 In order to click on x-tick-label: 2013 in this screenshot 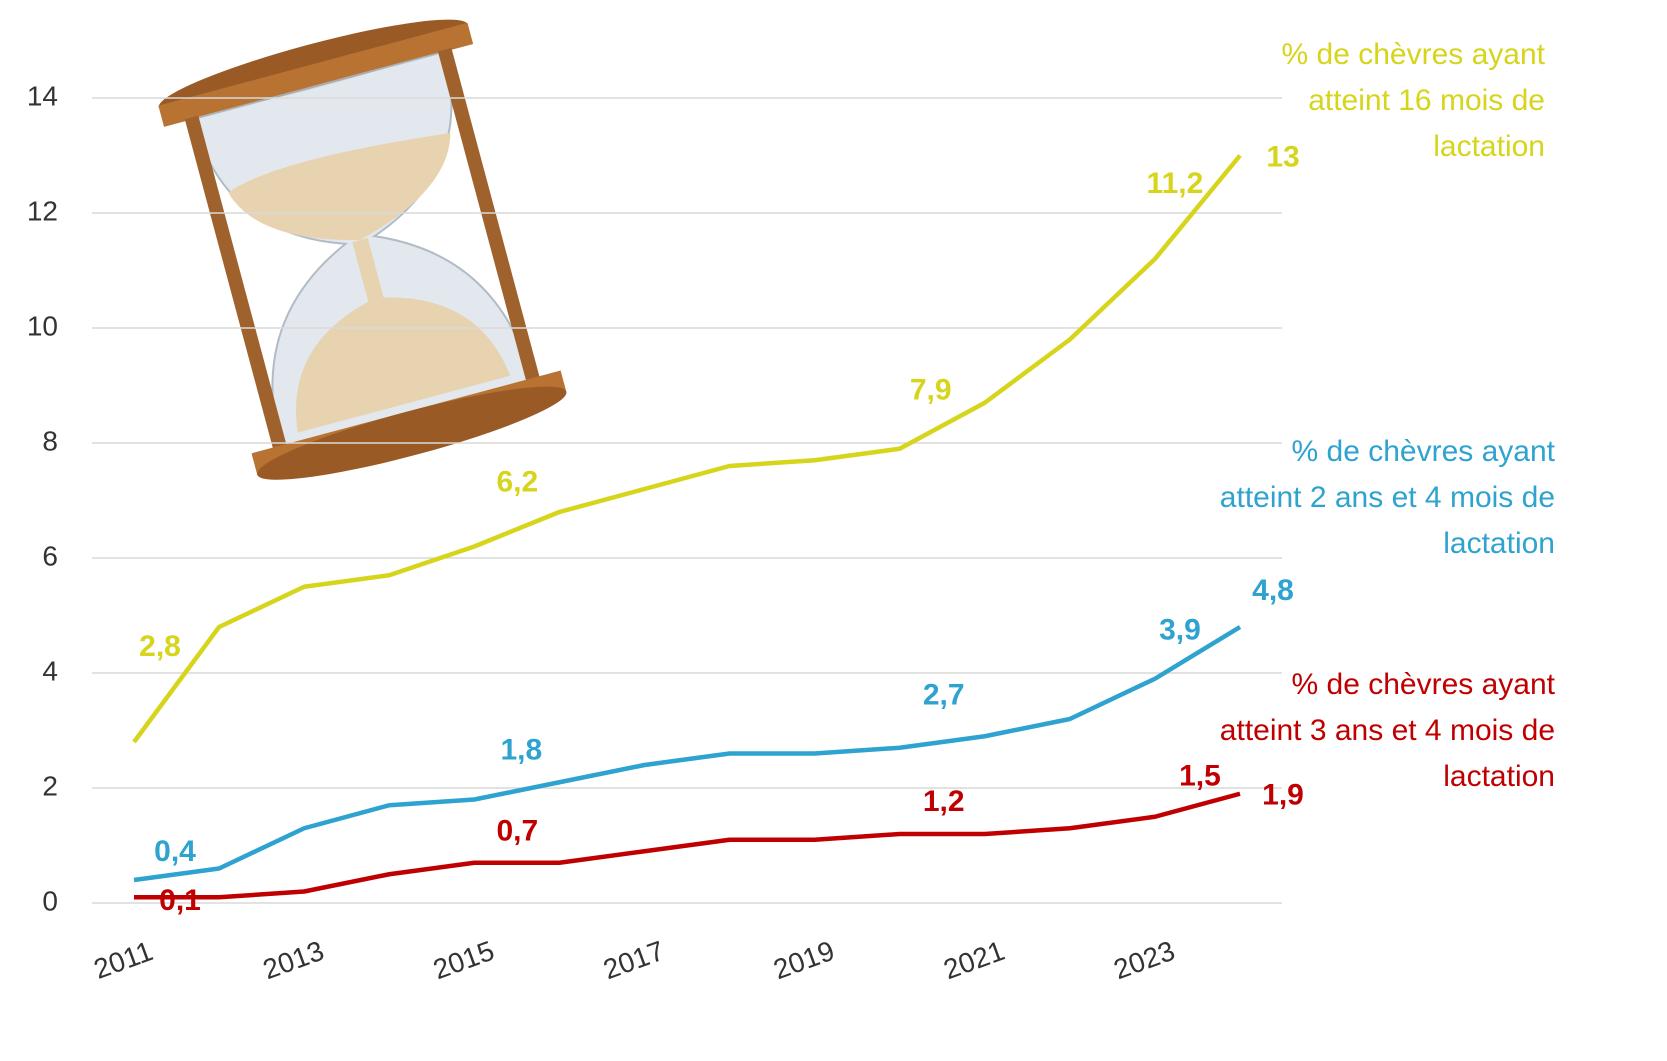, I will do `click(293, 960)`.